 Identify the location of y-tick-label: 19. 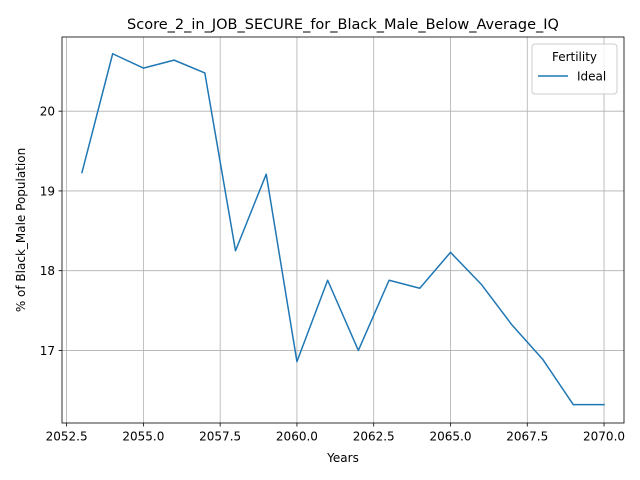
(47, 191).